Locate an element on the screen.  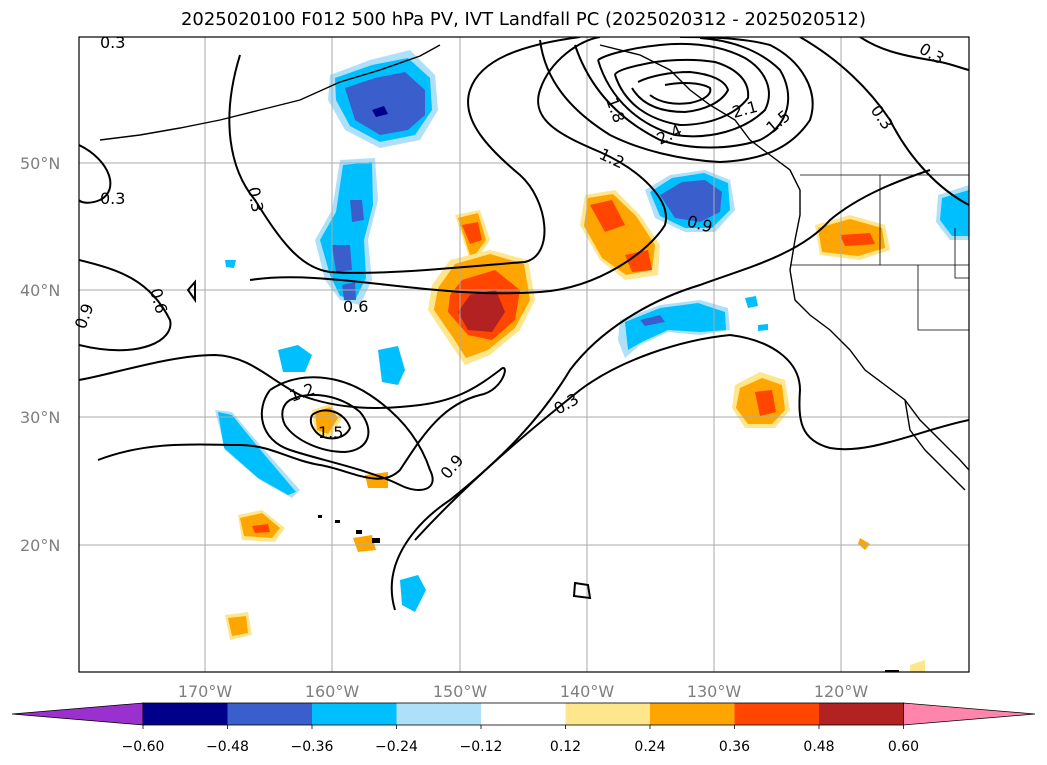
colorbar-tick-label: 0.48 is located at coordinates (818, 747).